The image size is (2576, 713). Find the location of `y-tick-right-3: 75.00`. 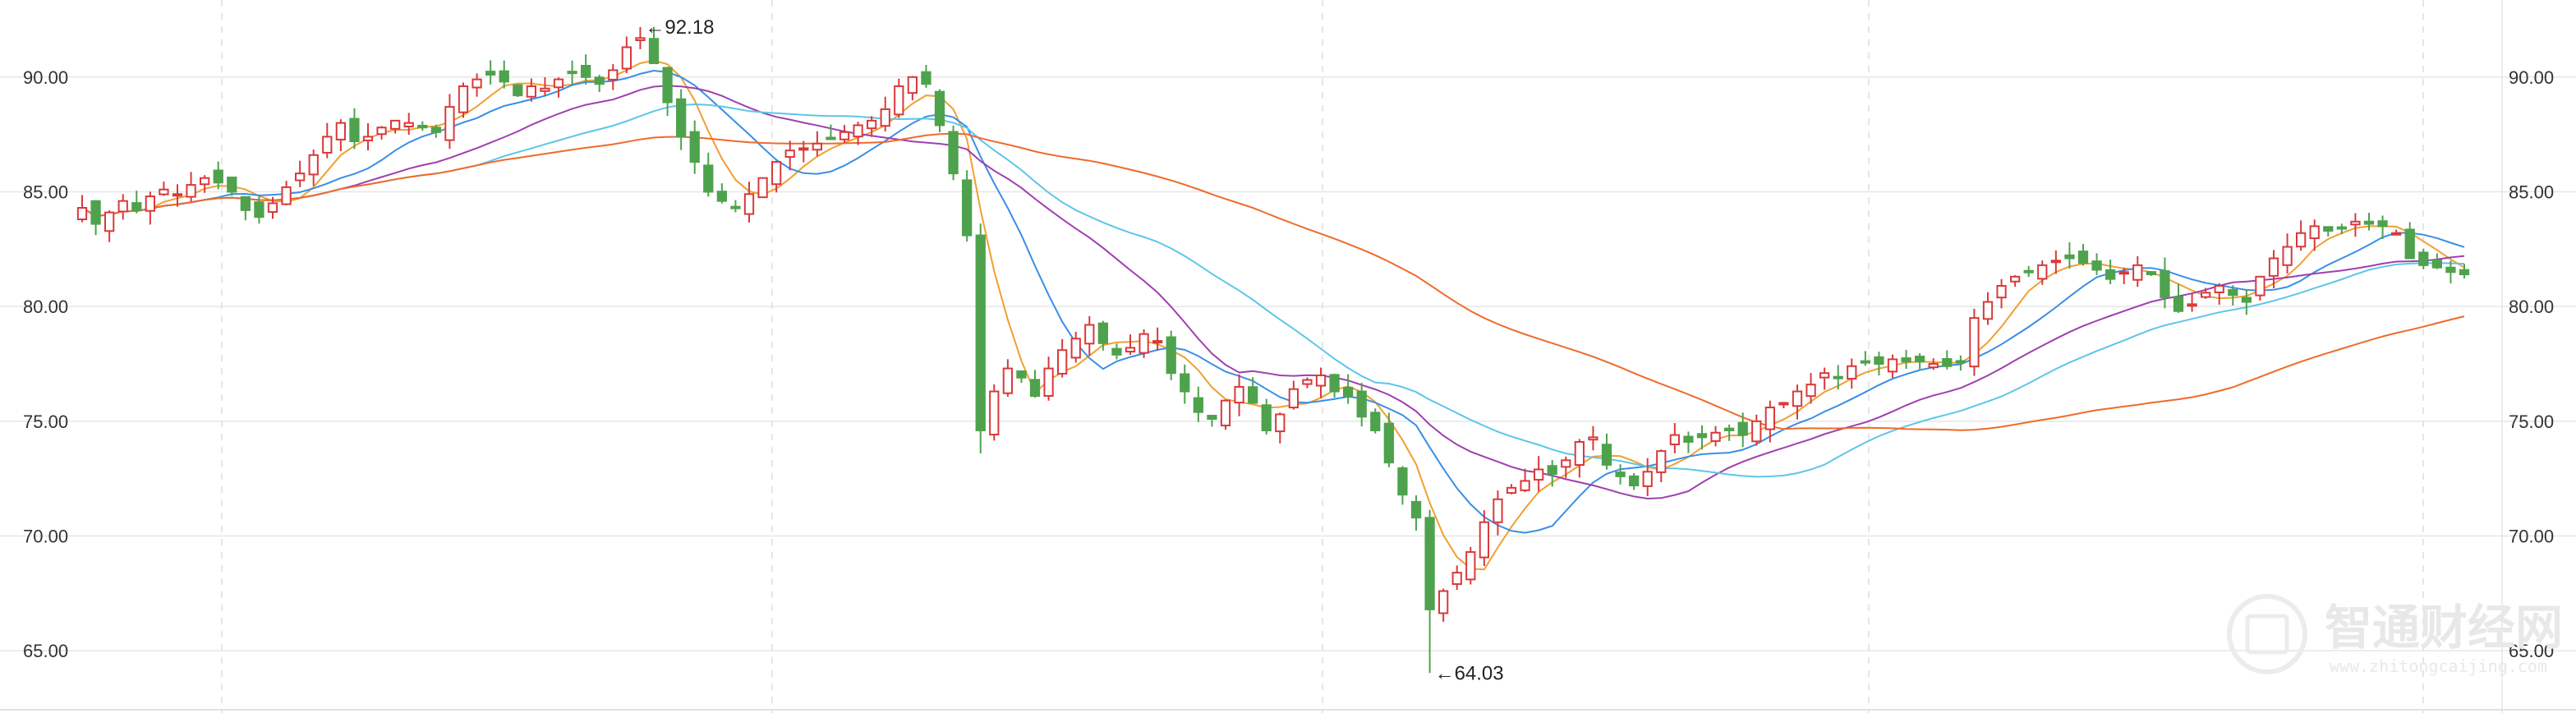

y-tick-right-3: 75.00 is located at coordinates (2531, 422).